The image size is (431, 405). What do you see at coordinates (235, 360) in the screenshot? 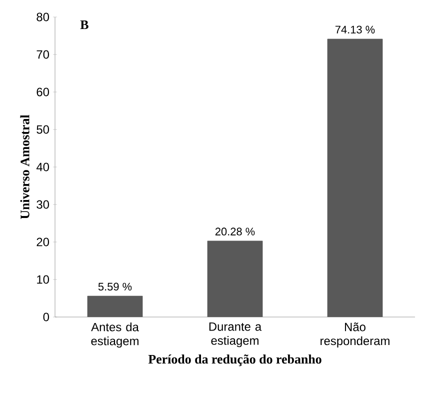
I see `x-axis-title: Período da redução do rebanho` at bounding box center [235, 360].